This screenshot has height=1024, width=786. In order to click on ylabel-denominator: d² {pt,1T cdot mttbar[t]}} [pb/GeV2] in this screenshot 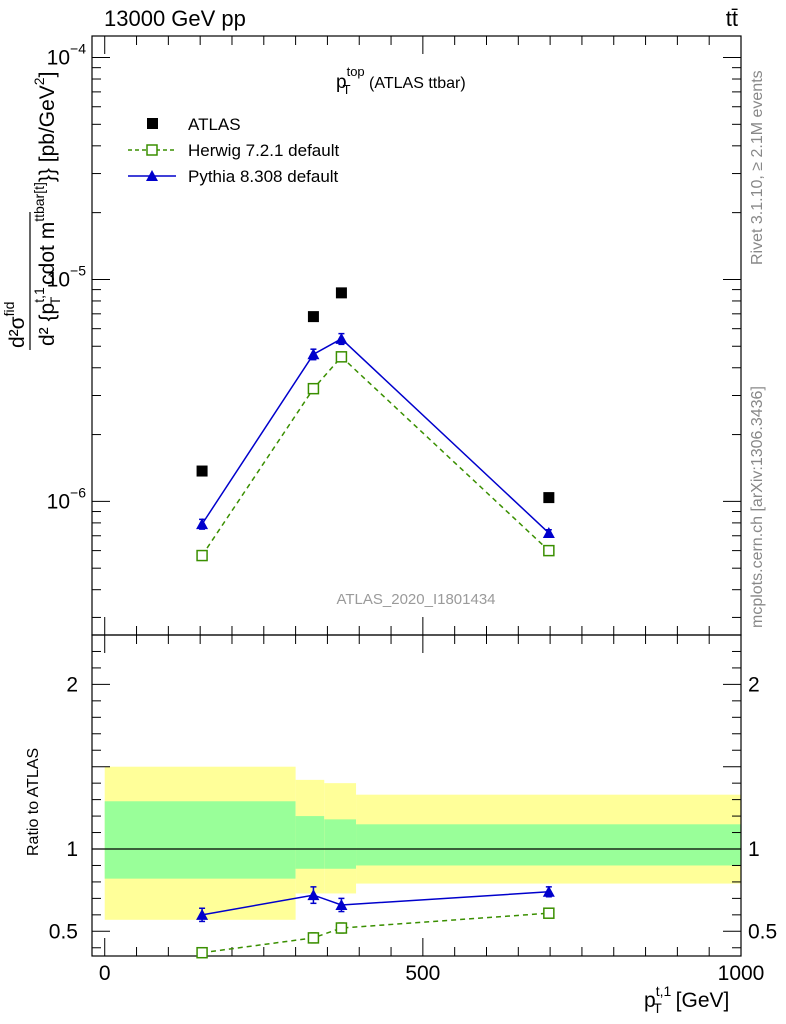, I will do `click(47, 209)`.